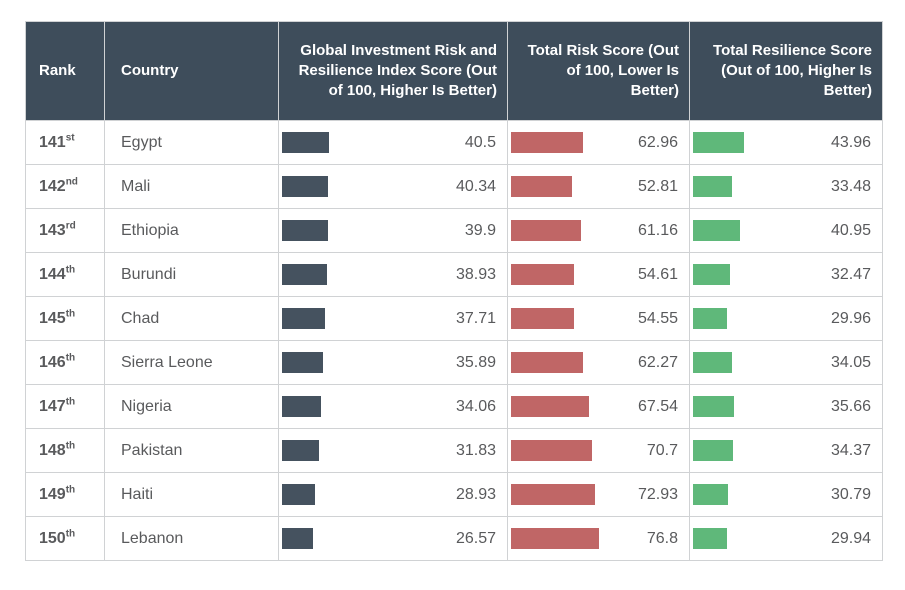 This screenshot has width=905, height=590. Describe the element at coordinates (850, 494) in the screenshot. I see `resilience-score-value: 30.79` at that location.